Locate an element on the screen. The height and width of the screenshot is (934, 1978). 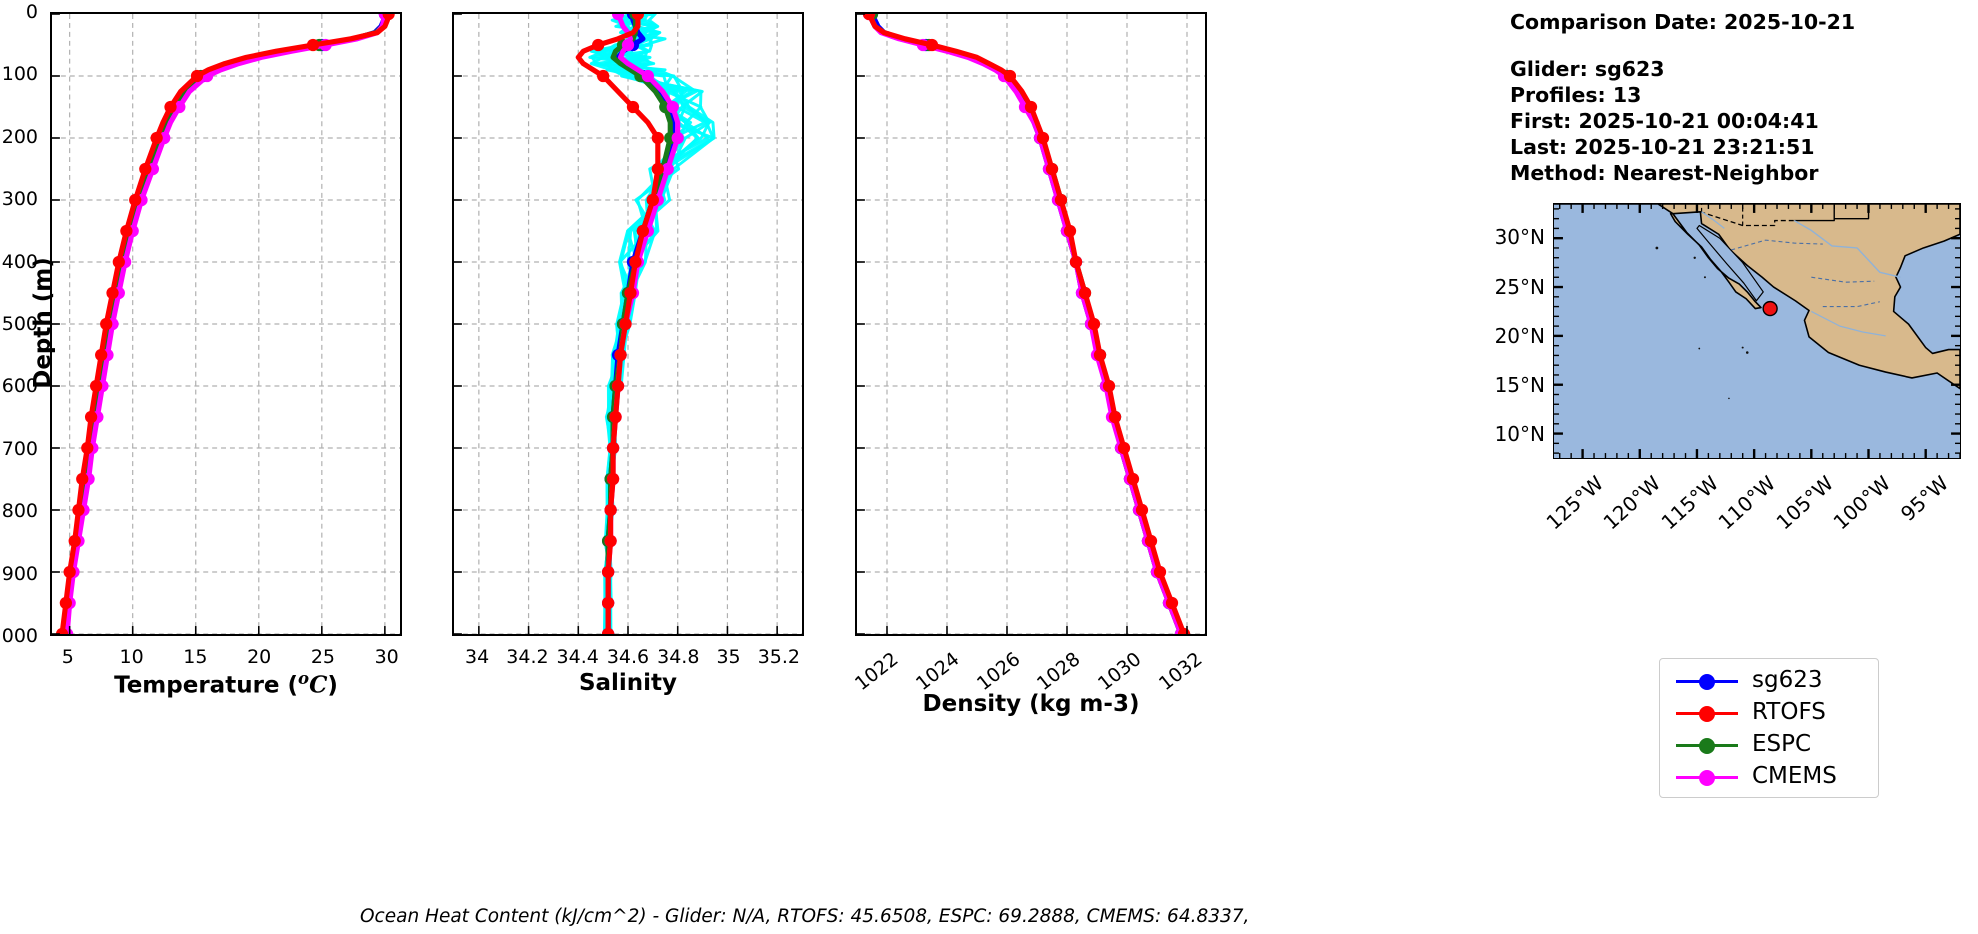
depth-tick: 500 is located at coordinates (19, 324).